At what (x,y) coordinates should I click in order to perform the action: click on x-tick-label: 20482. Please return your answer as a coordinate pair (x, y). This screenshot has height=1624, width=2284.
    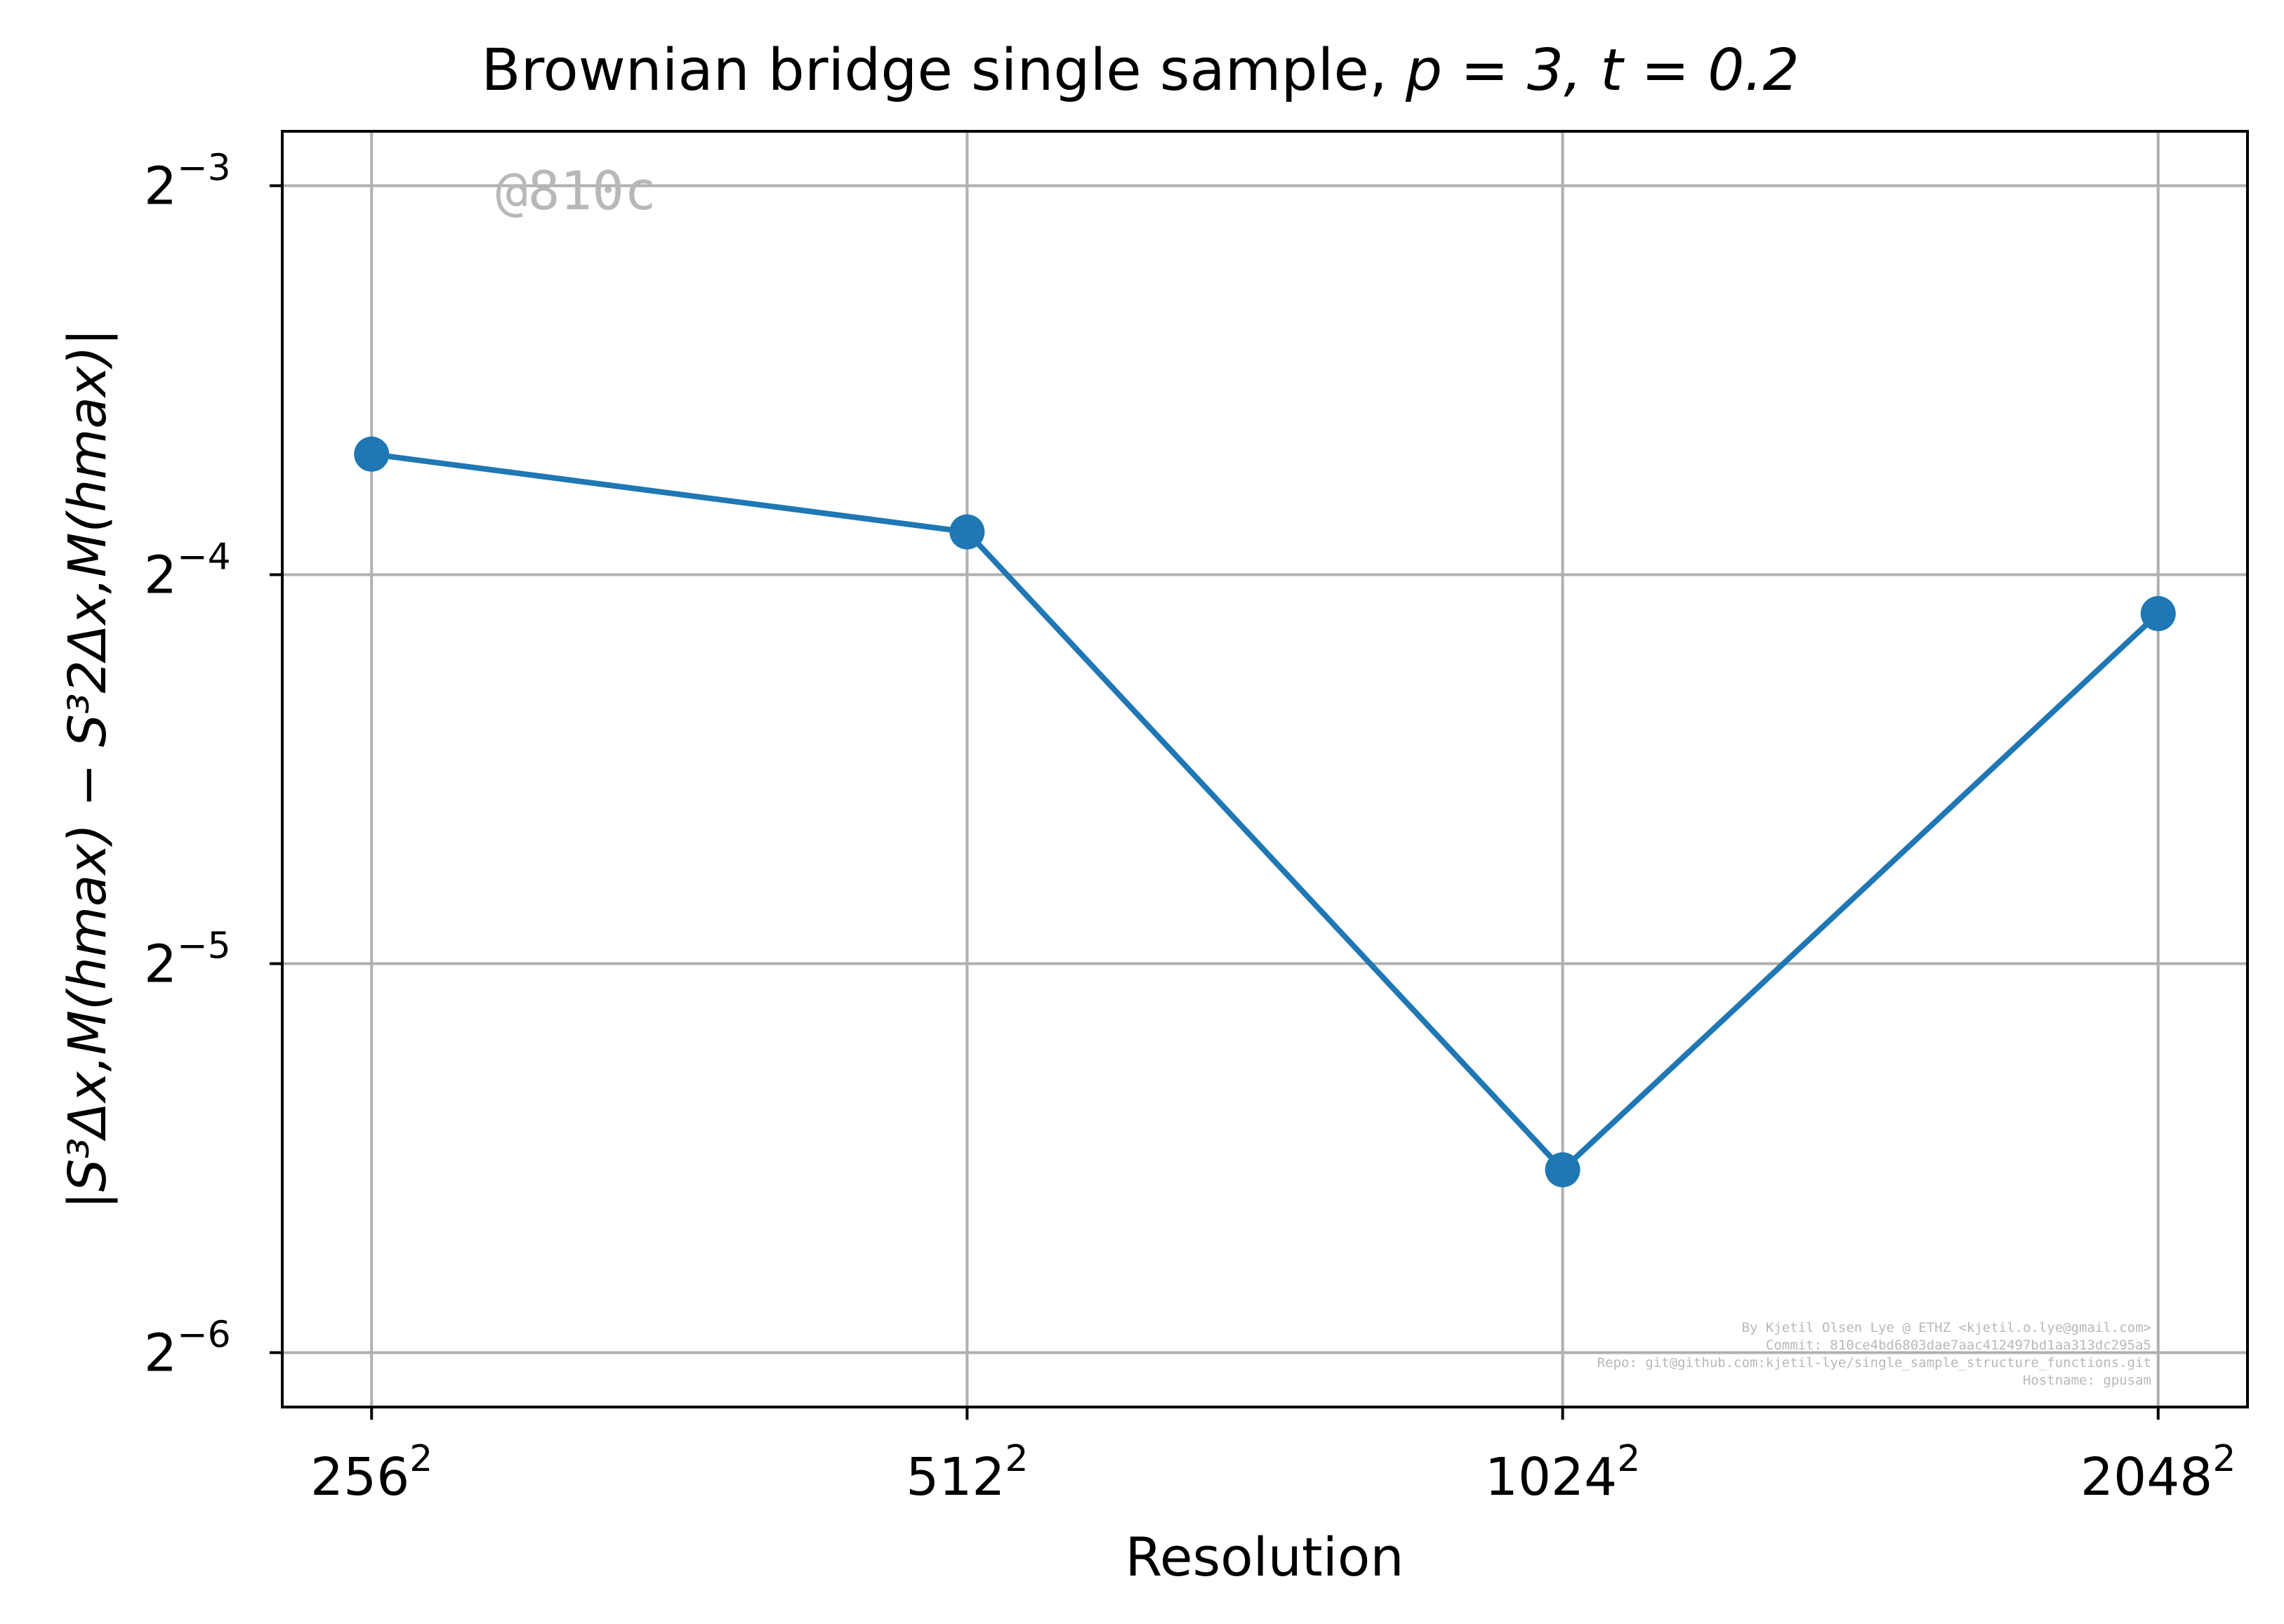
    Looking at the image, I should click on (2158, 1472).